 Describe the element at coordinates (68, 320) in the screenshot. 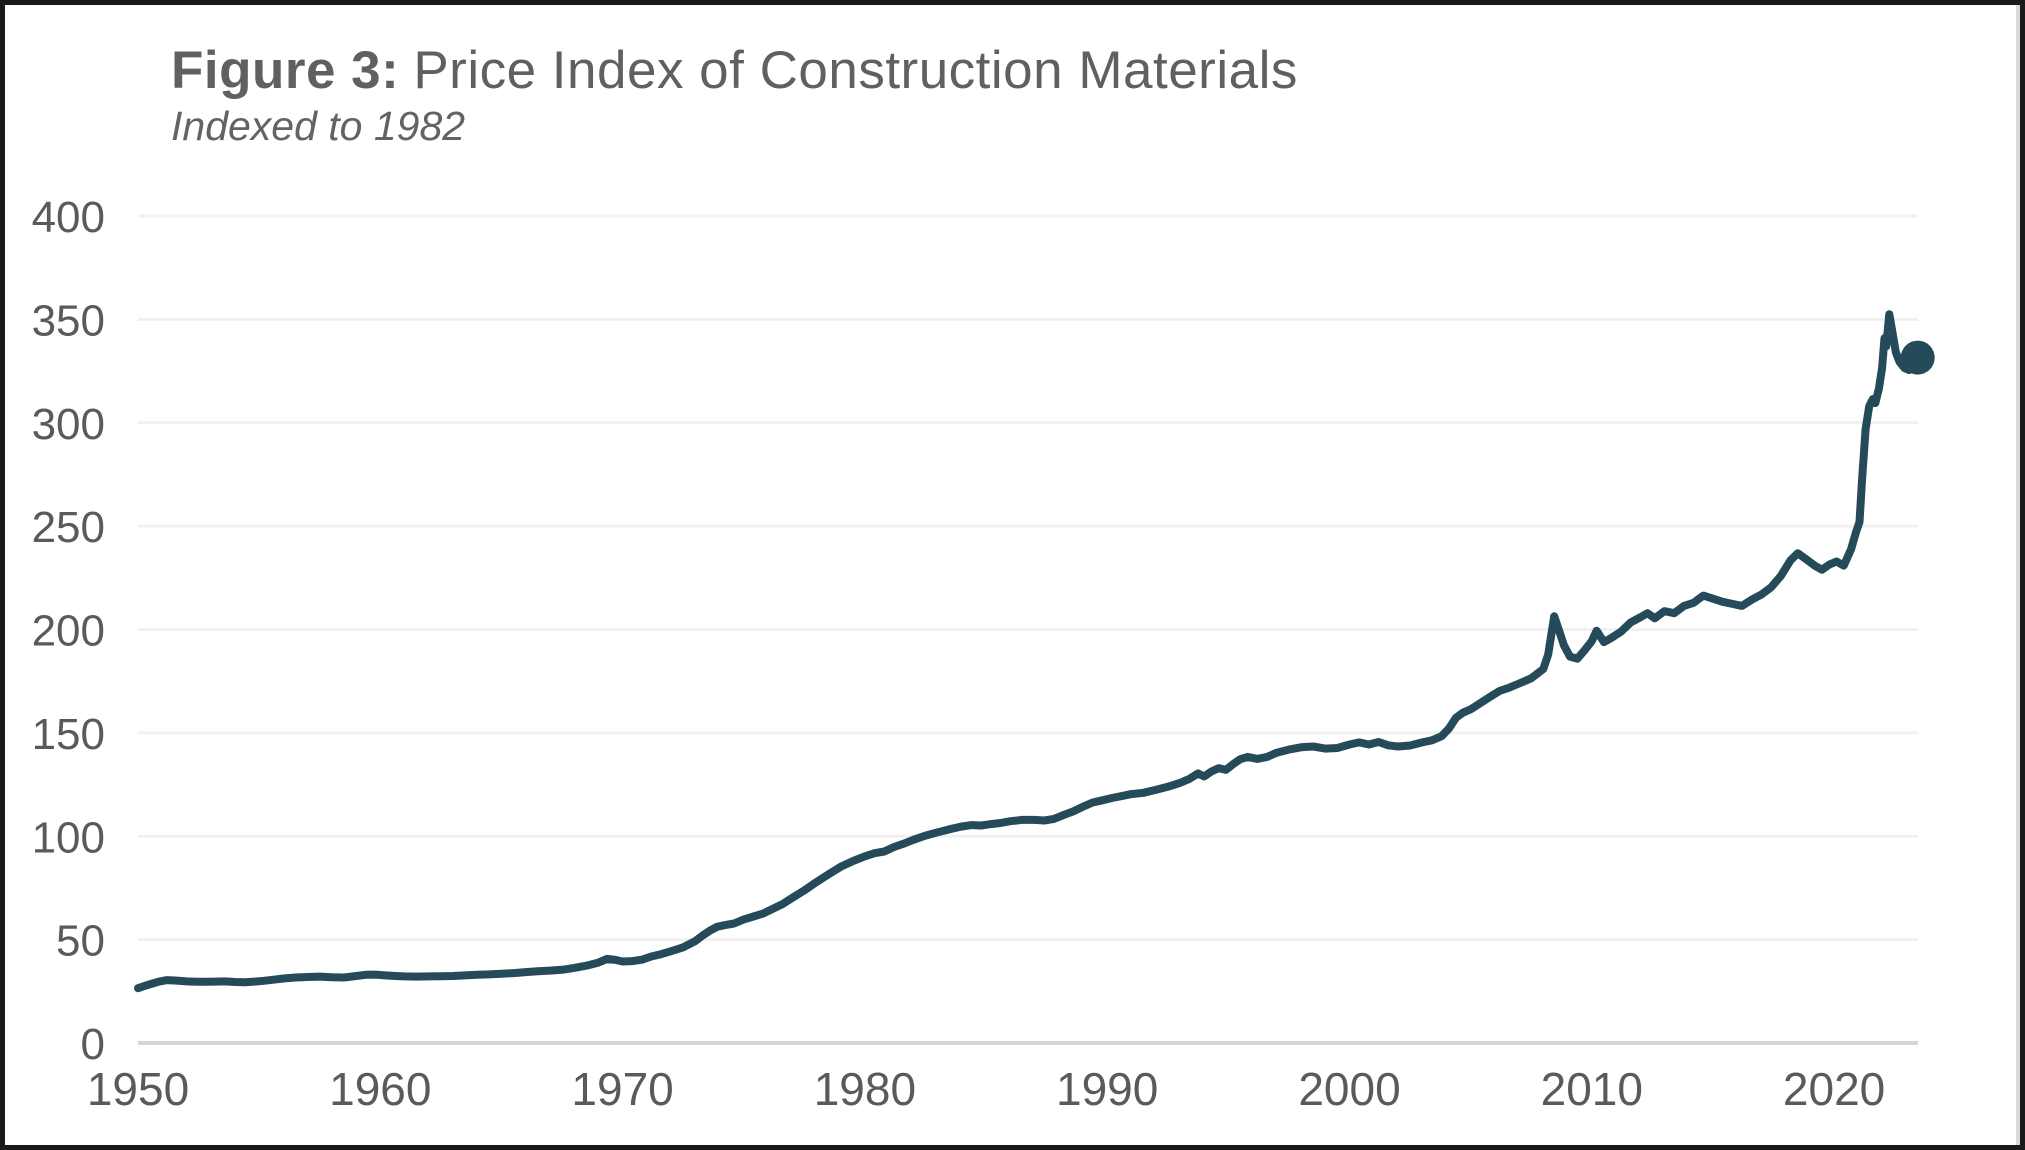

I see `y-tick-label: 350` at that location.